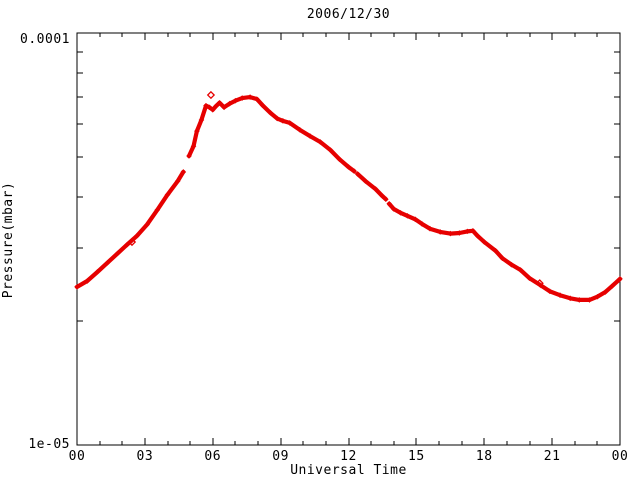 This screenshot has height=480, width=640. What do you see at coordinates (348, 14) in the screenshot?
I see `chart-title: 2006/12/30` at bounding box center [348, 14].